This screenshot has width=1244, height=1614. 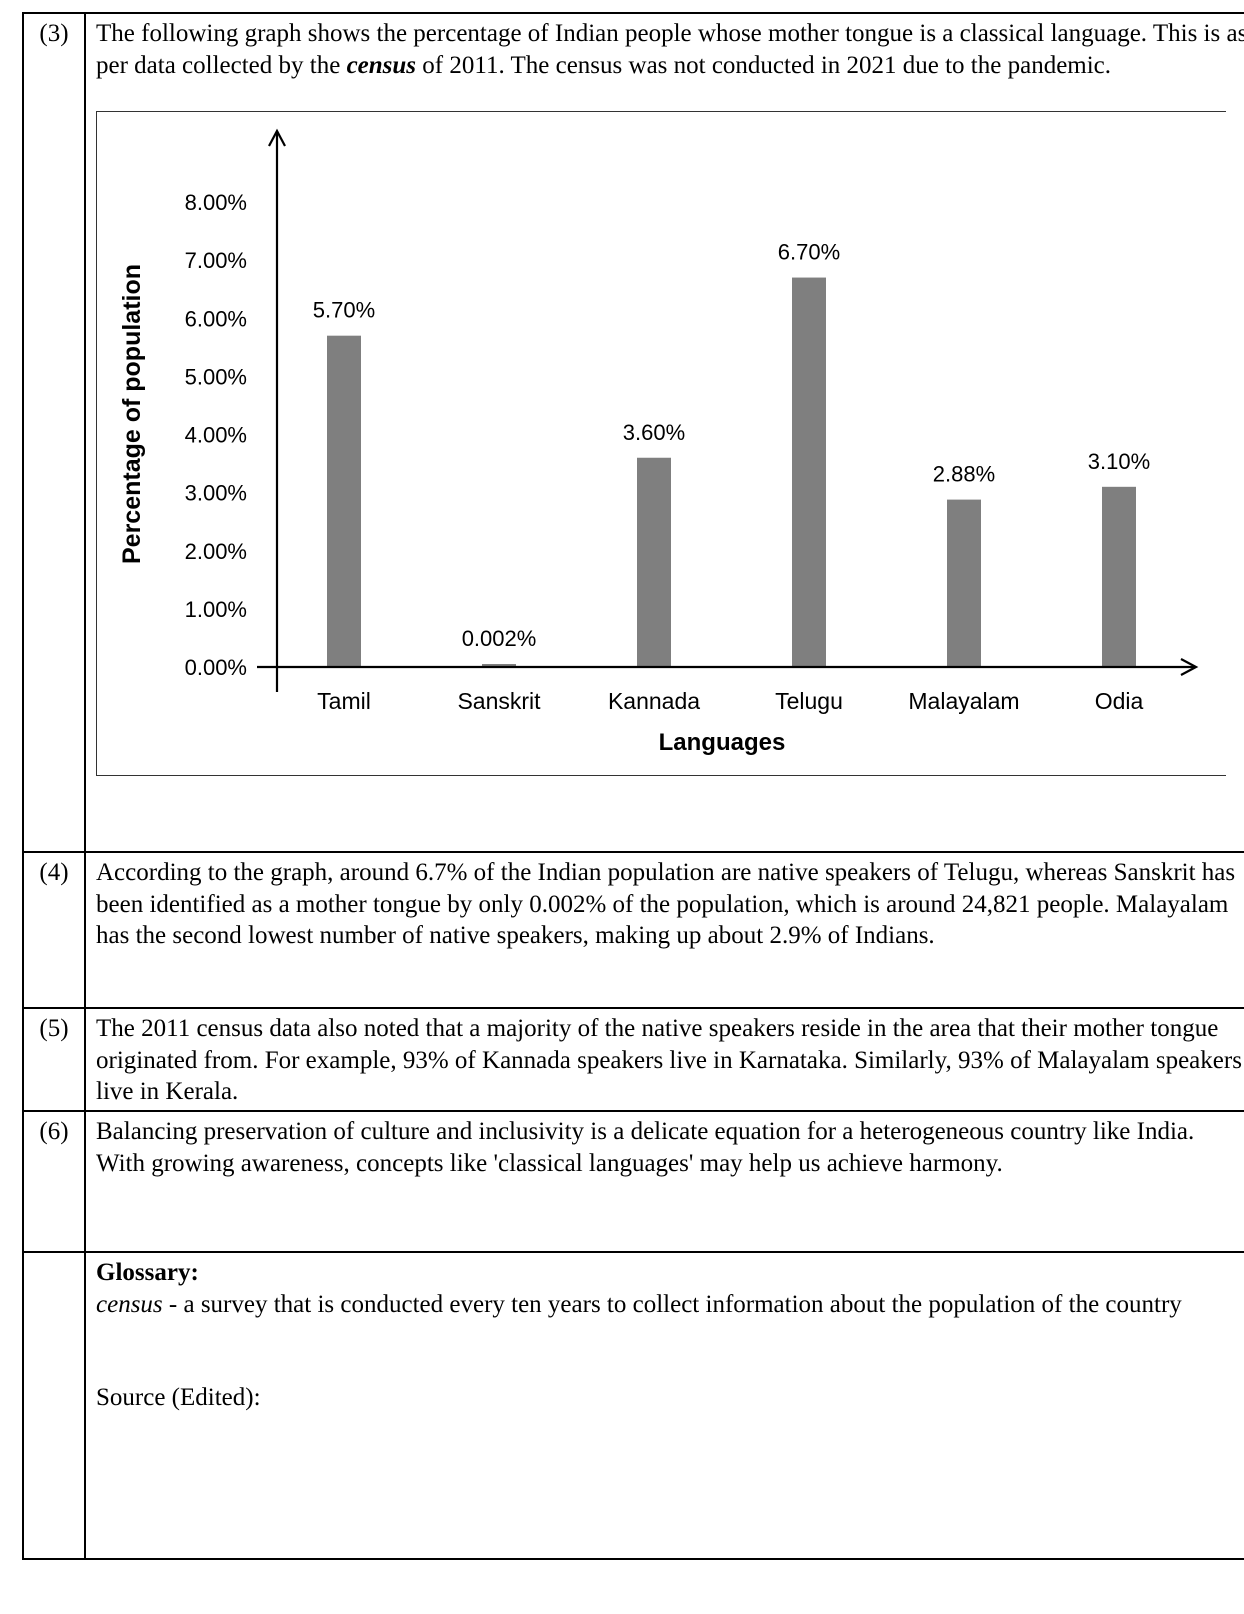 What do you see at coordinates (809, 701) in the screenshot?
I see `x-tick-label: Telugu` at bounding box center [809, 701].